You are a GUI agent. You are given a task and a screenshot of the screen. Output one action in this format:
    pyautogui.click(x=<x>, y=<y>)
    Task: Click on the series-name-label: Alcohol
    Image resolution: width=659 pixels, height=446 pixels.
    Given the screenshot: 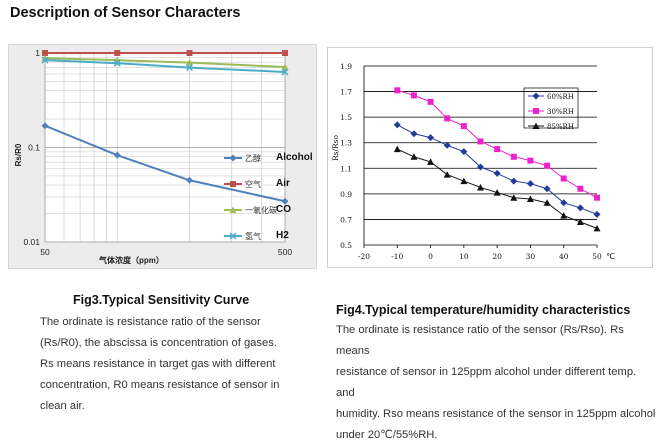 What is the action you would take?
    pyautogui.click(x=294, y=157)
    